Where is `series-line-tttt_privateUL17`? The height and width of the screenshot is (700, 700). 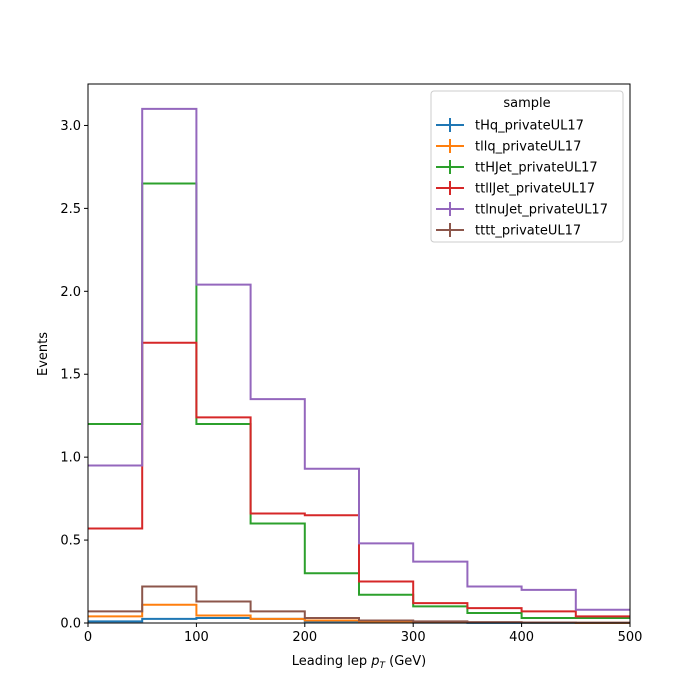
series-line-tttt_privateUL17 is located at coordinates (359, 604).